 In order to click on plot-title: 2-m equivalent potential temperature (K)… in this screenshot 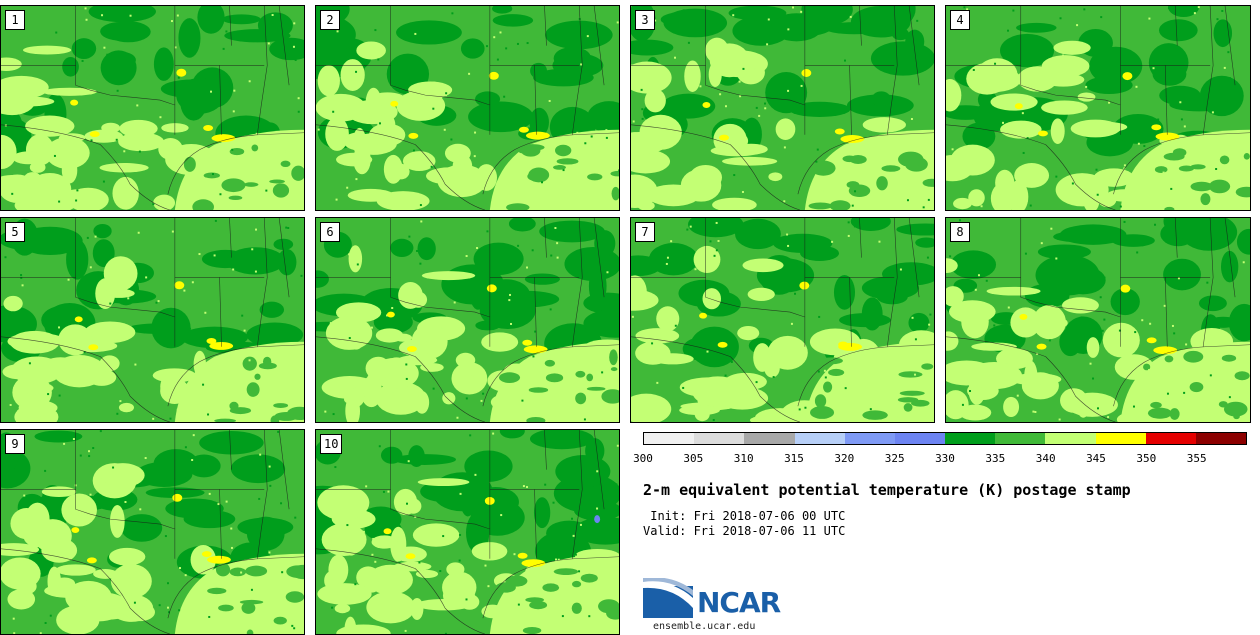, I will do `click(887, 490)`.